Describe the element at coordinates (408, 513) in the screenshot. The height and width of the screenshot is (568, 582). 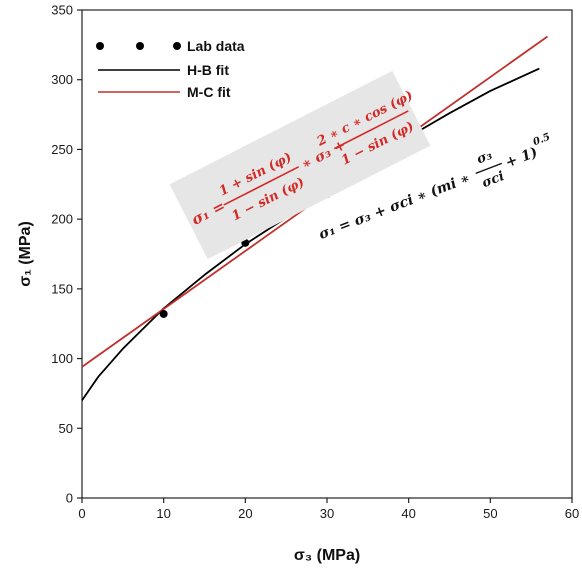
I see `x-tick-label: 40` at that location.